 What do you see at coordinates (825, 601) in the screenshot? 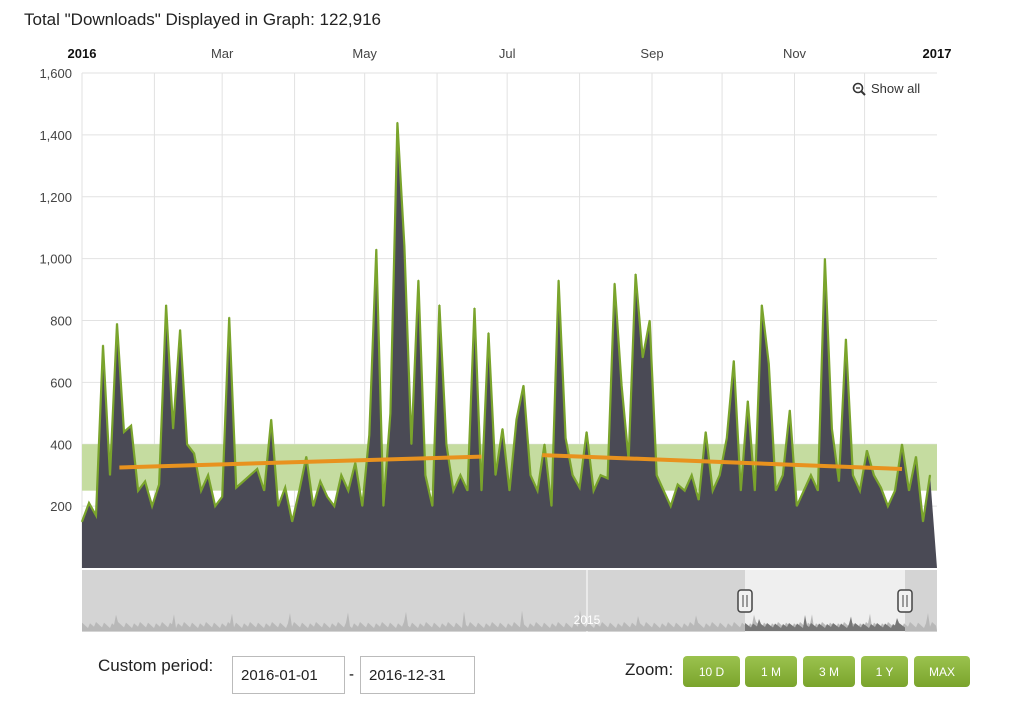
I see `navigator-selected-range` at bounding box center [825, 601].